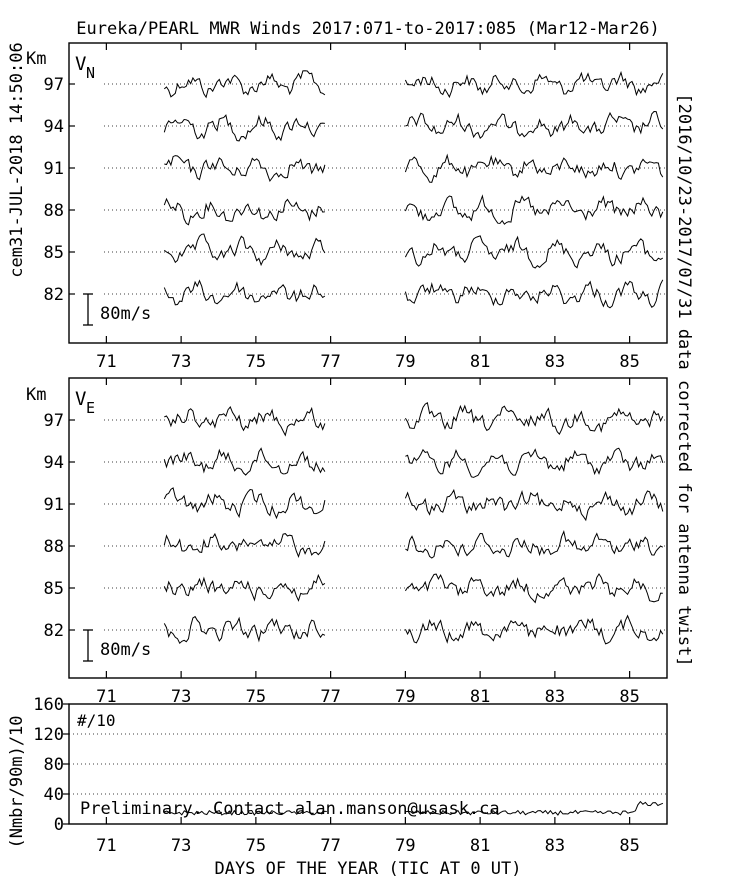 The image size is (736, 882). I want to click on ve-trace-85-seg1, so click(533, 588).